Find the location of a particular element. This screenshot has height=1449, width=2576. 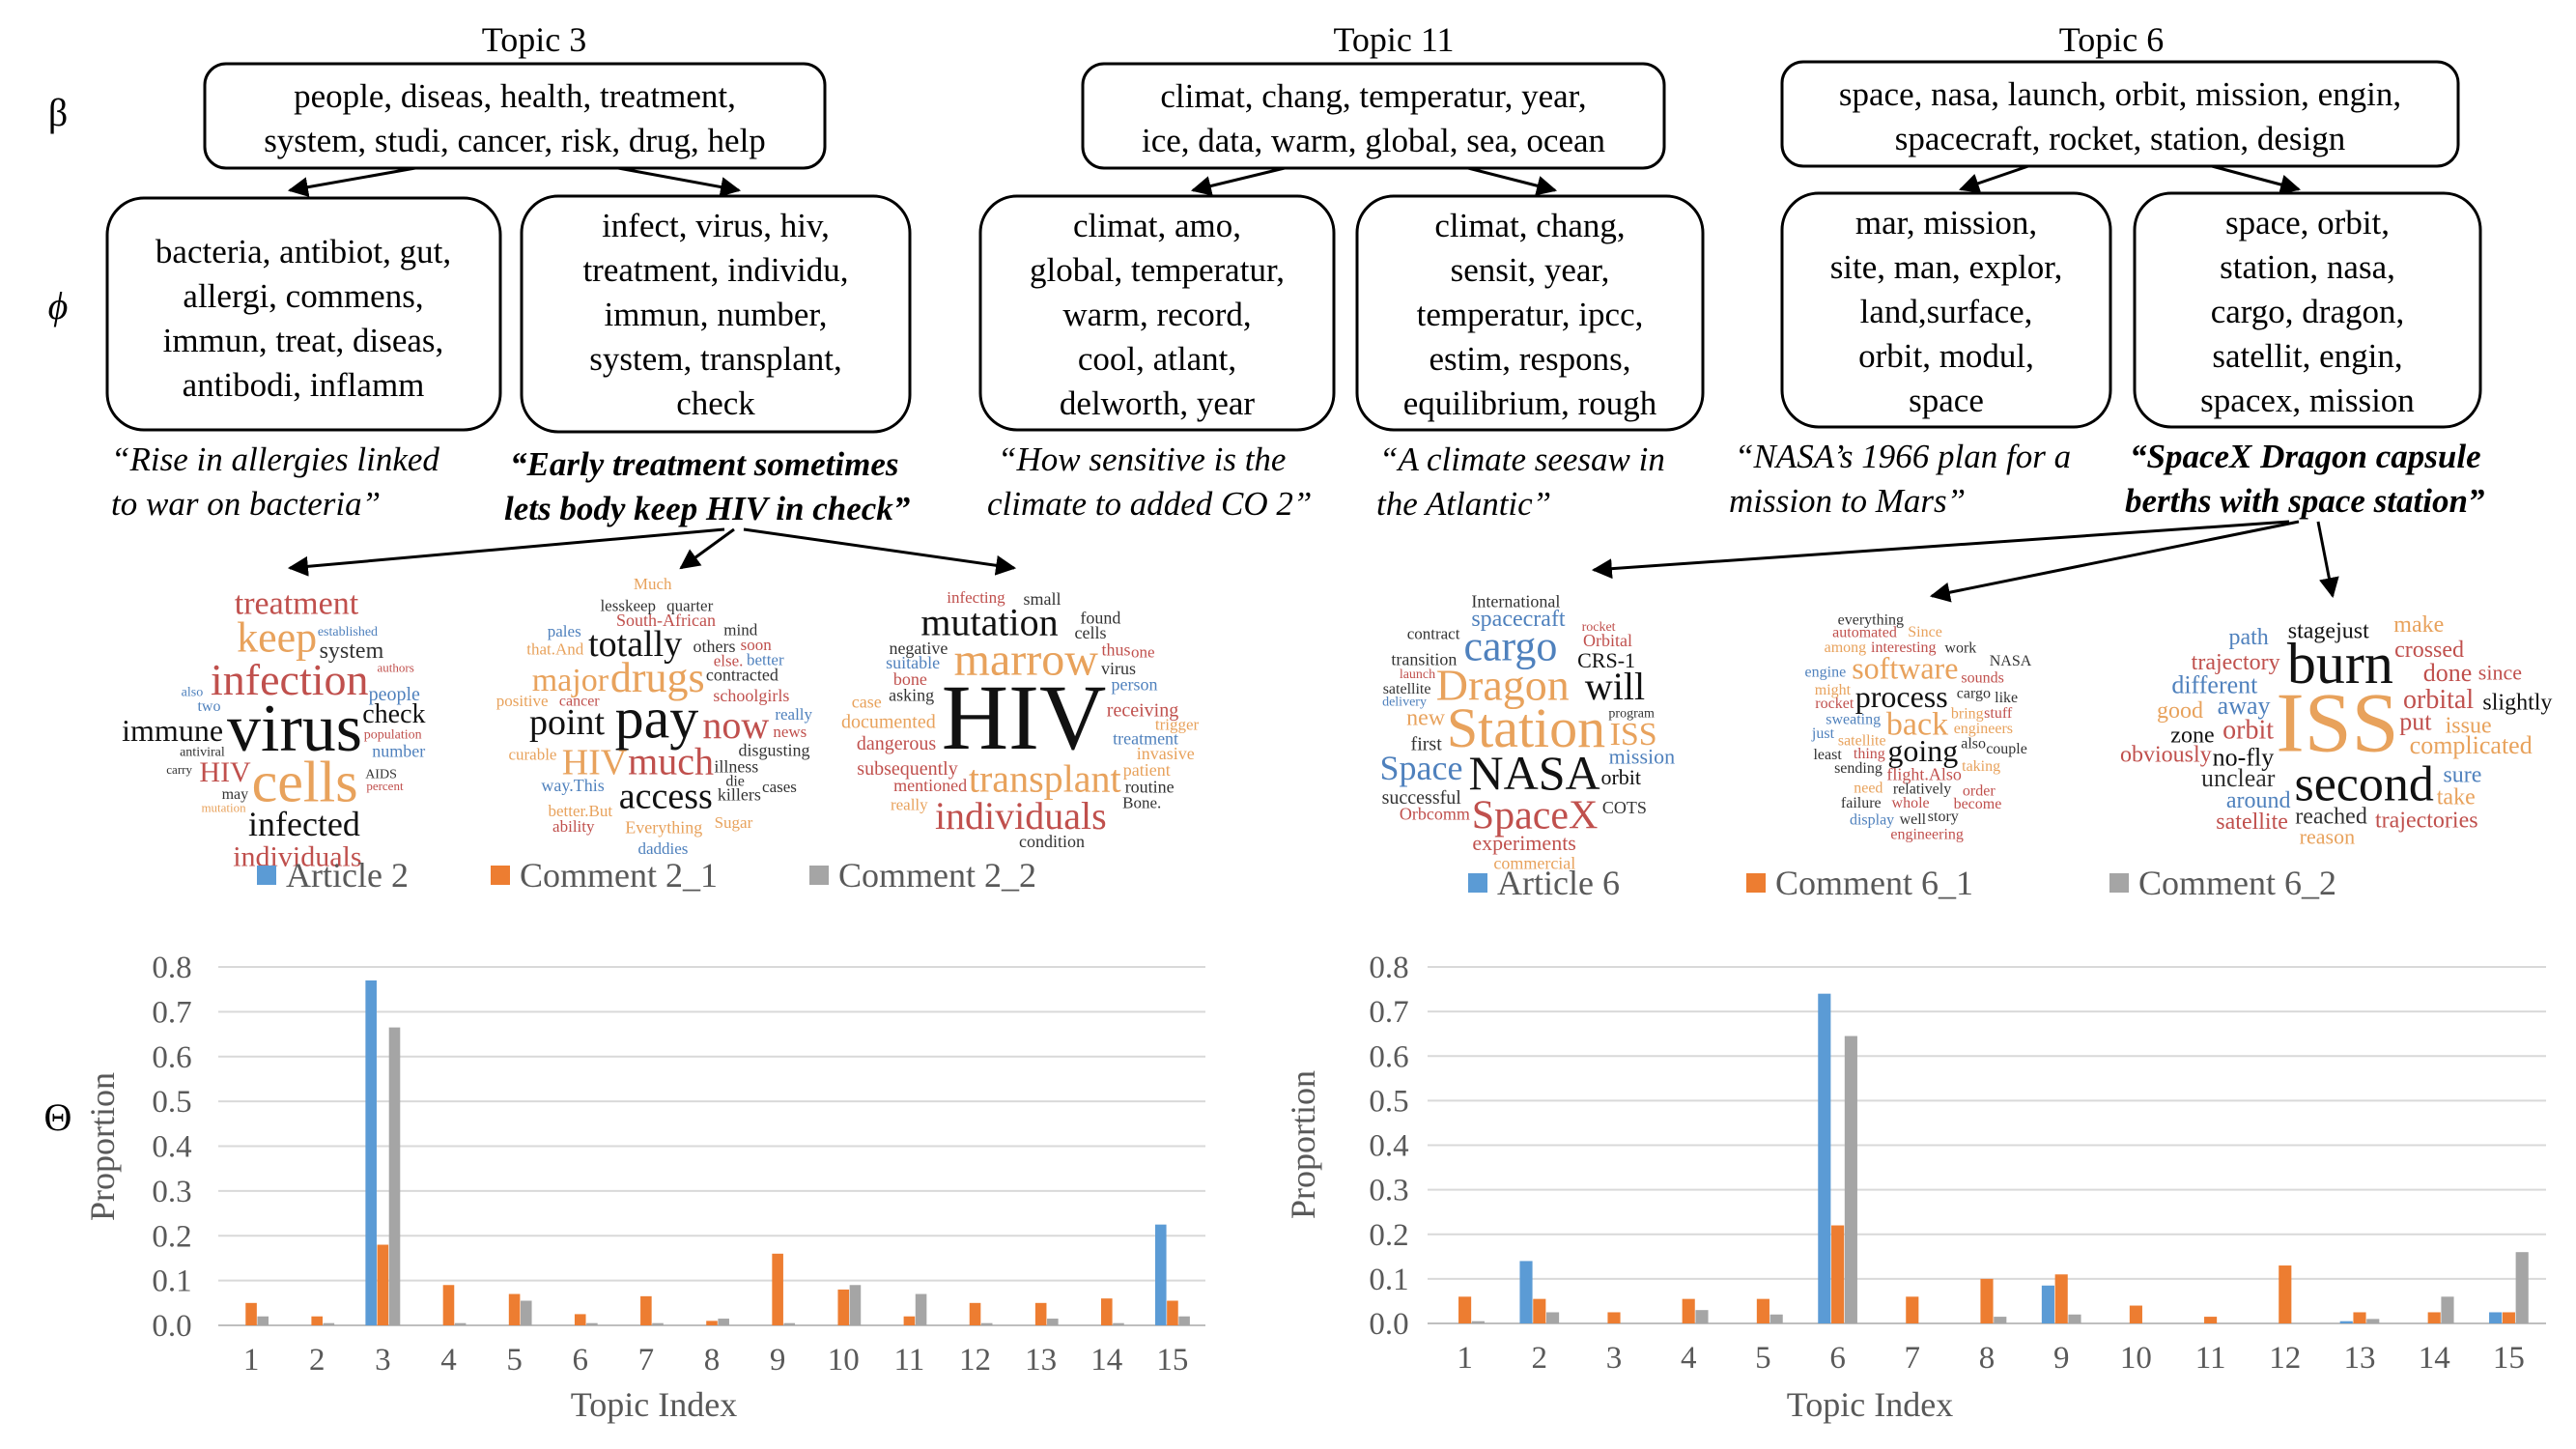

wordcloud-word: thing is located at coordinates (1869, 754).